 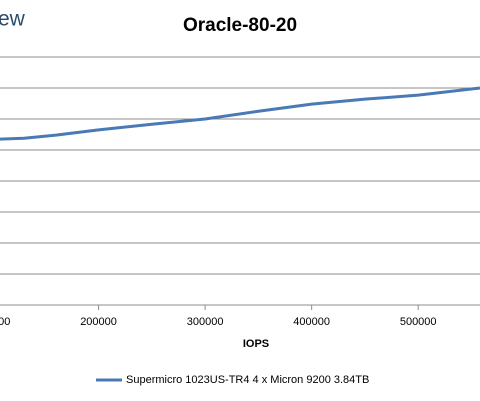 I want to click on data-line, so click(x=240, y=113).